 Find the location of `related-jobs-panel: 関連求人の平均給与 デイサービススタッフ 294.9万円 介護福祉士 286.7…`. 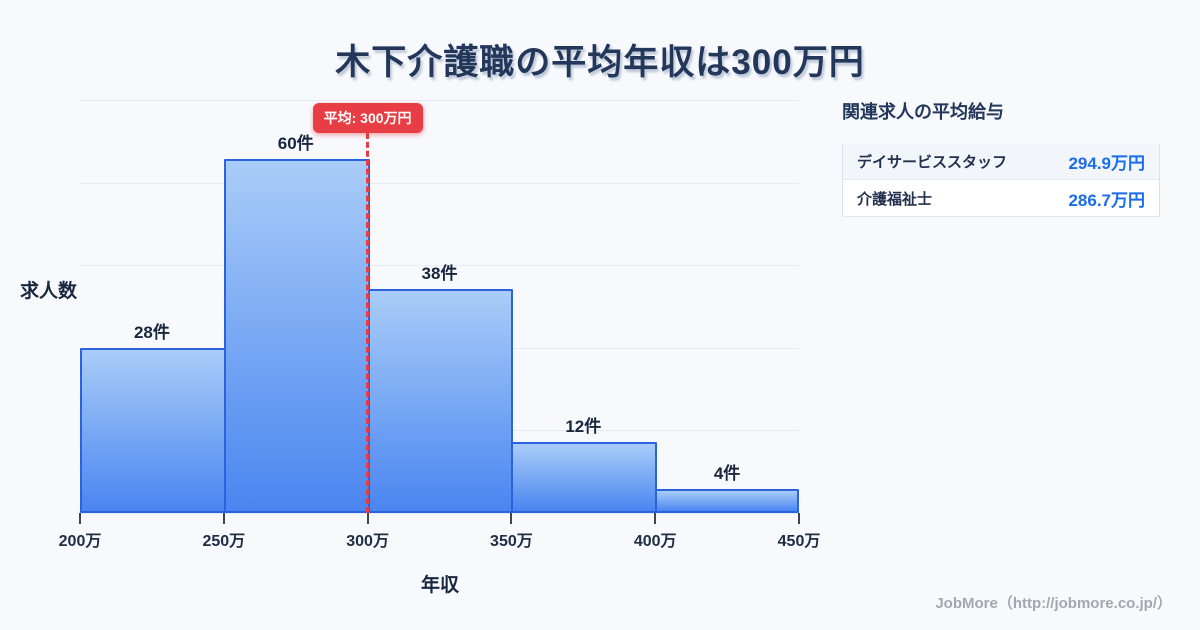

related-jobs-panel: 関連求人の平均給与 デイサービススタッフ 294.9万円 介護福祉士 286.7… is located at coordinates (1001, 157).